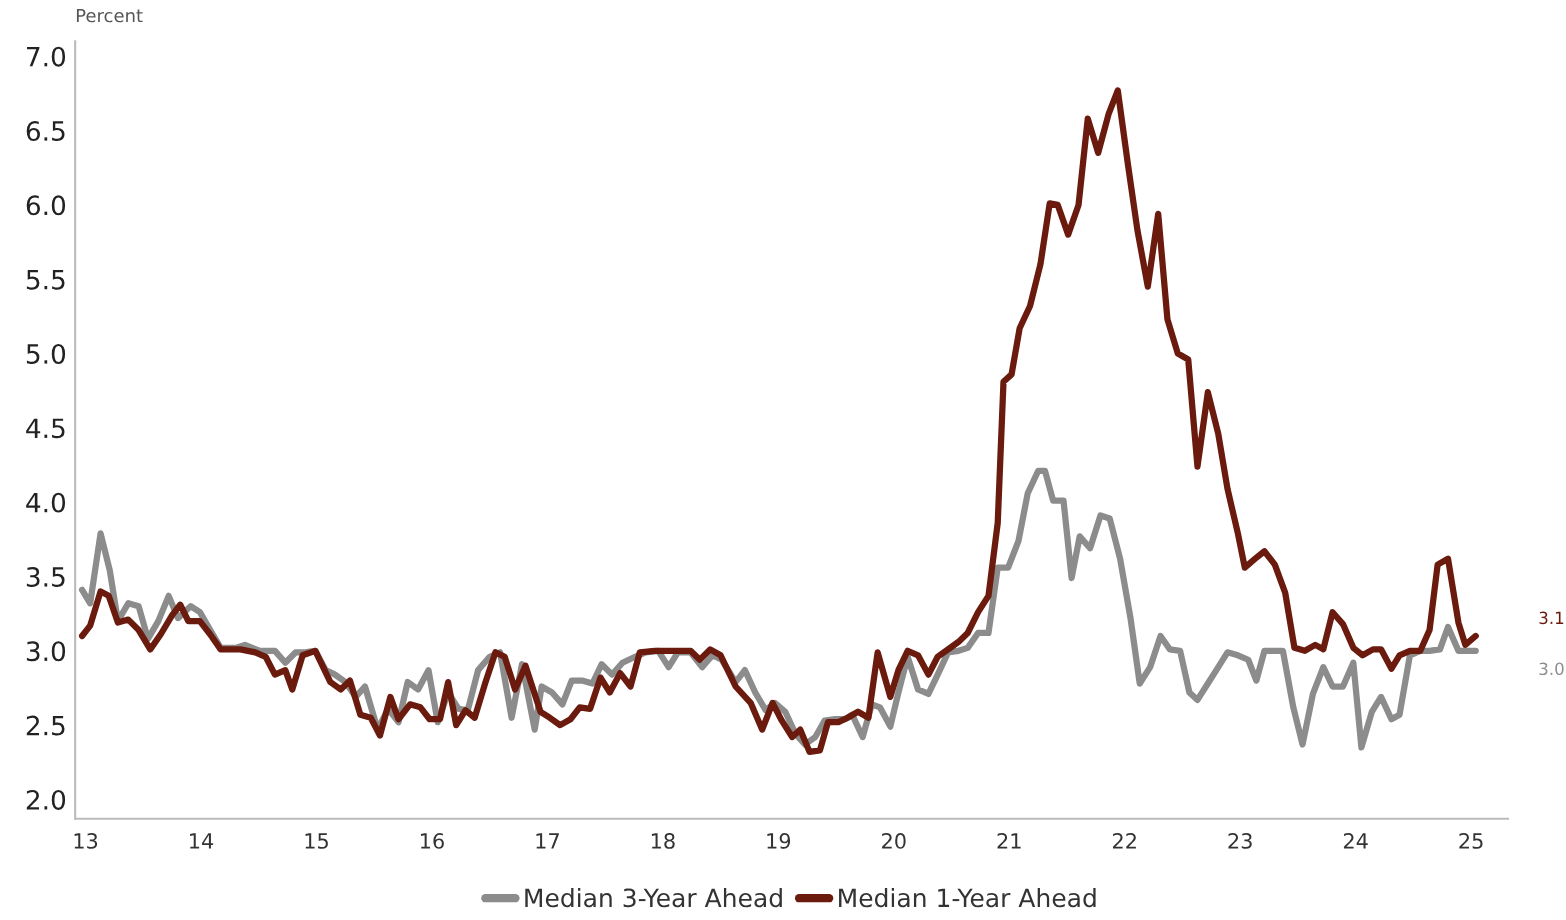  Describe the element at coordinates (653, 897) in the screenshot. I see `legend-label: Median 3-Year Ahead` at that location.